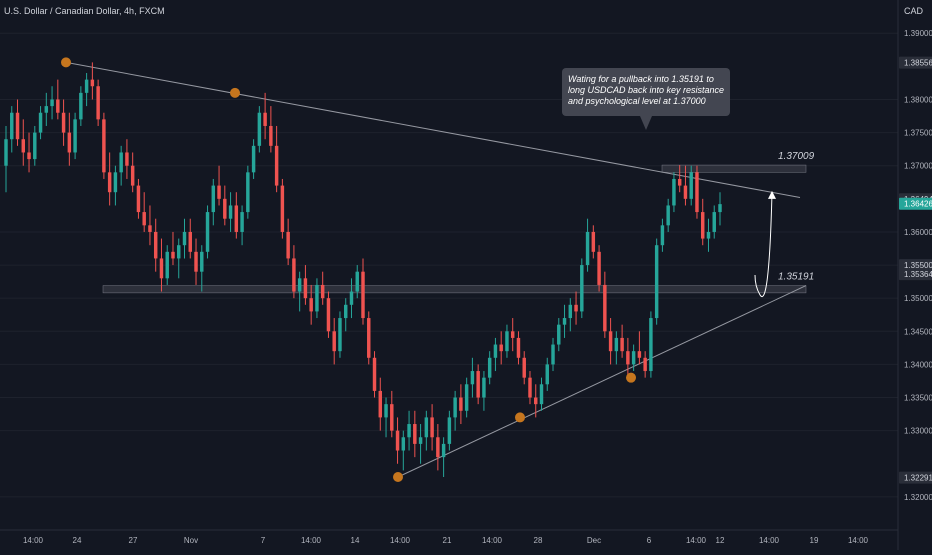  What do you see at coordinates (720, 540) in the screenshot?
I see `x-tick-label: 12` at bounding box center [720, 540].